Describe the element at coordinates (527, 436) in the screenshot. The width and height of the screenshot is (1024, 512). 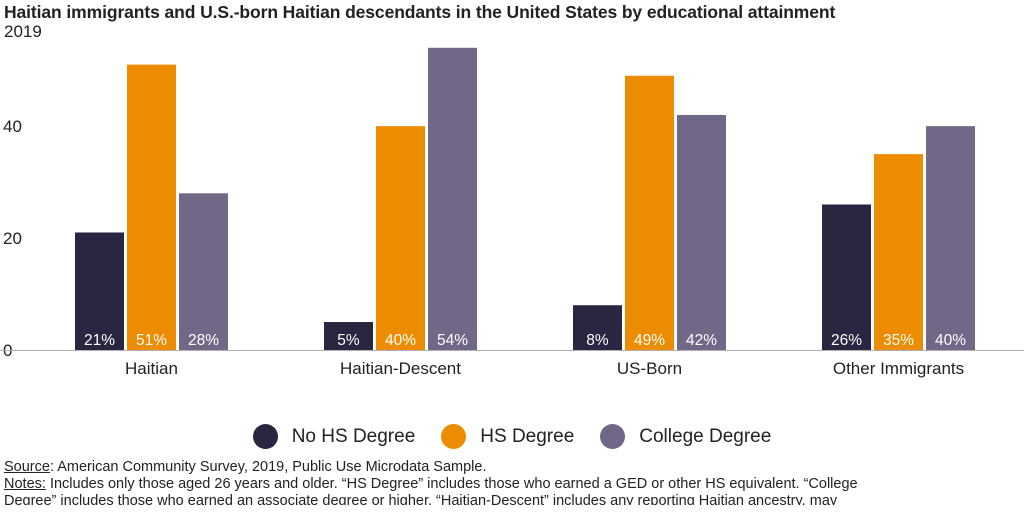
I see `legend-label-1: HS Degree` at that location.